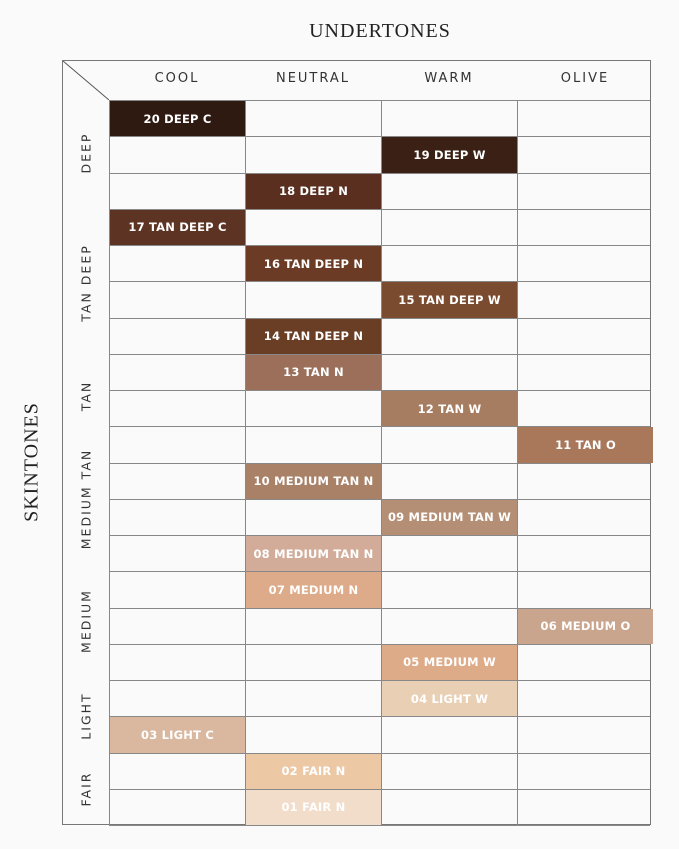  I want to click on skintones-title: SKINTONES, so click(31, 462).